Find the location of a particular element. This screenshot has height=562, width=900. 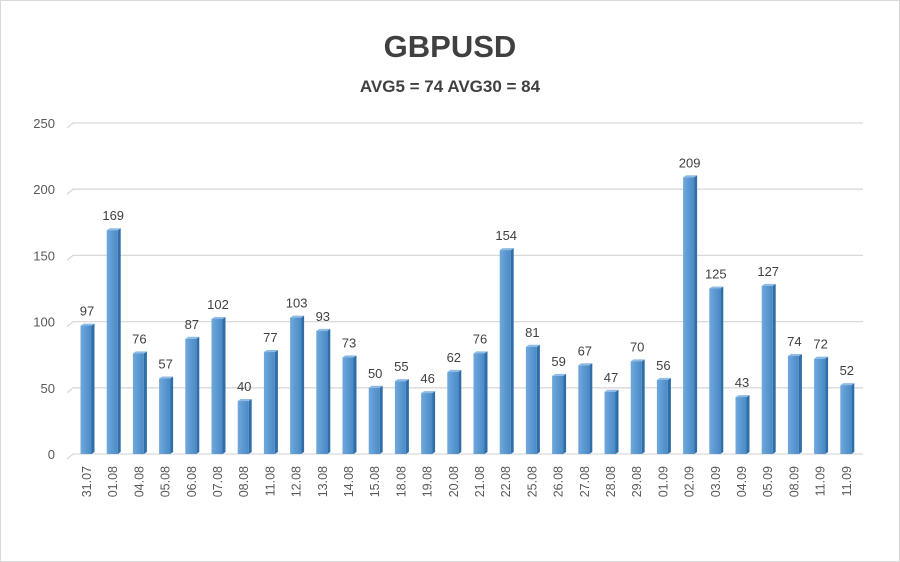

data-label: 56 is located at coordinates (663, 365).